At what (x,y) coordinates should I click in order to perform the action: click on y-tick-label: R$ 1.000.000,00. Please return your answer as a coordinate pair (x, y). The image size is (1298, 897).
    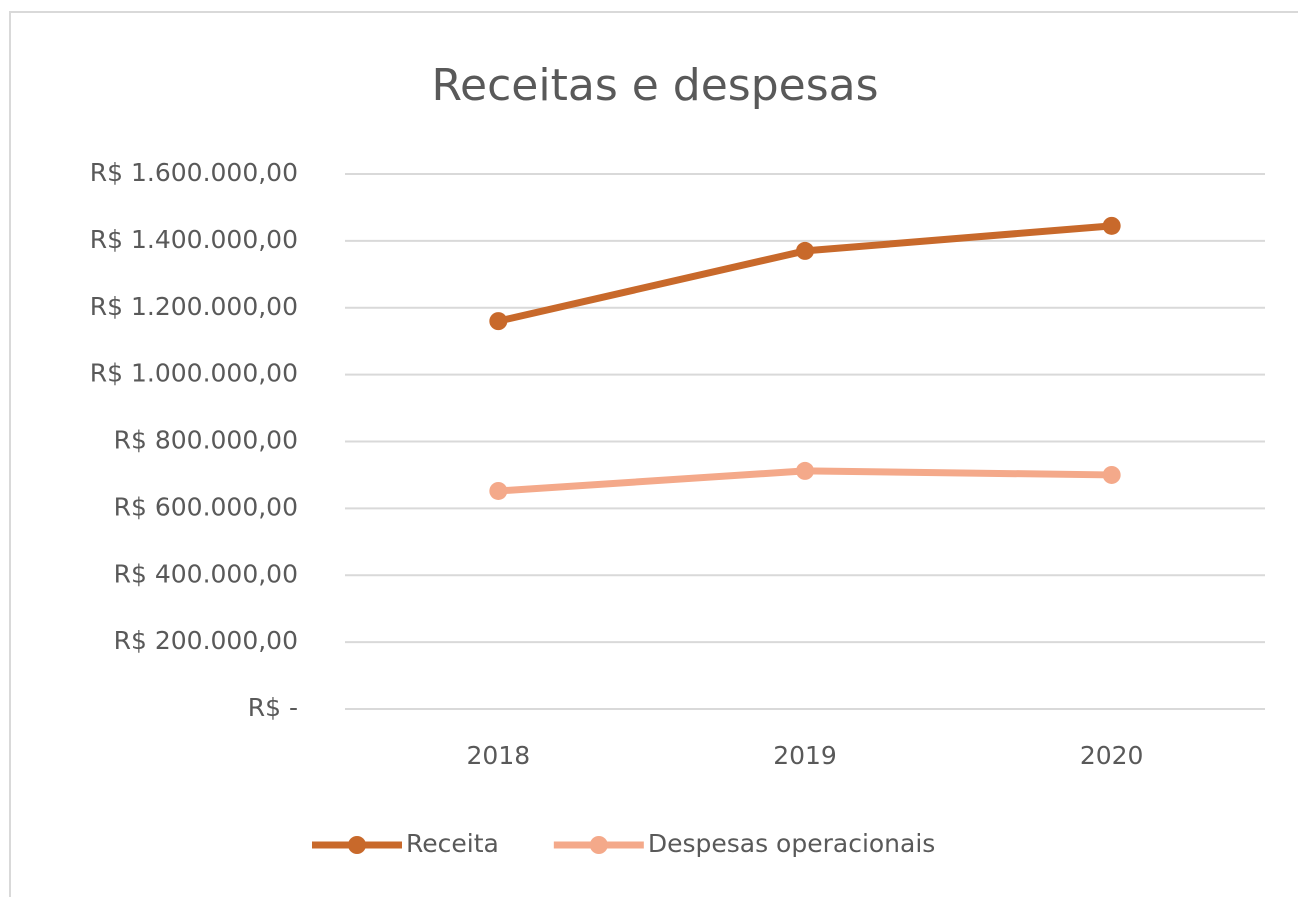
    Looking at the image, I should click on (194, 373).